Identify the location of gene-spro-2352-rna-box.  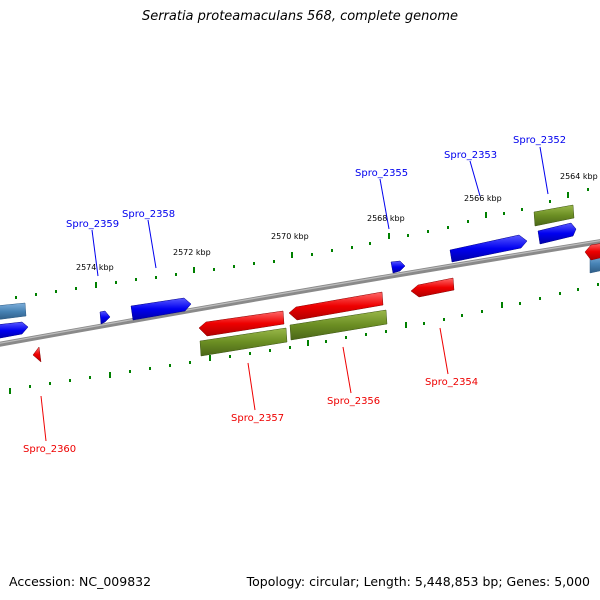
(554, 215).